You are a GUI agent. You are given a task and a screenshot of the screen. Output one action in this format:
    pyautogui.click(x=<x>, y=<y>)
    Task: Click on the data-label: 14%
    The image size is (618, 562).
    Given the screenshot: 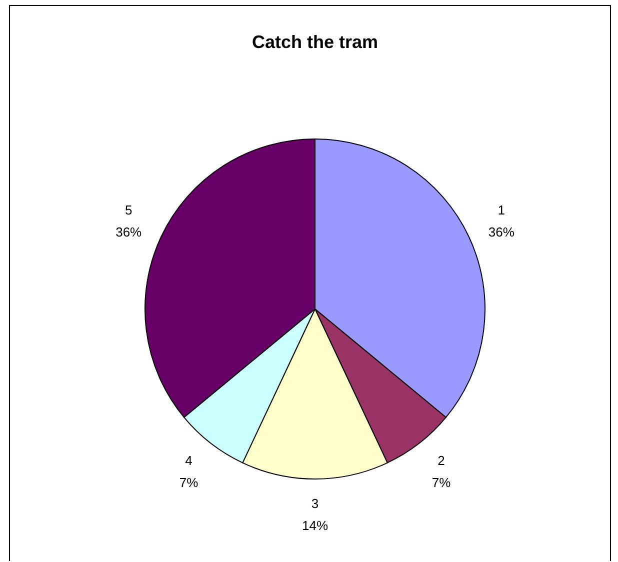 What is the action you would take?
    pyautogui.click(x=315, y=525)
    